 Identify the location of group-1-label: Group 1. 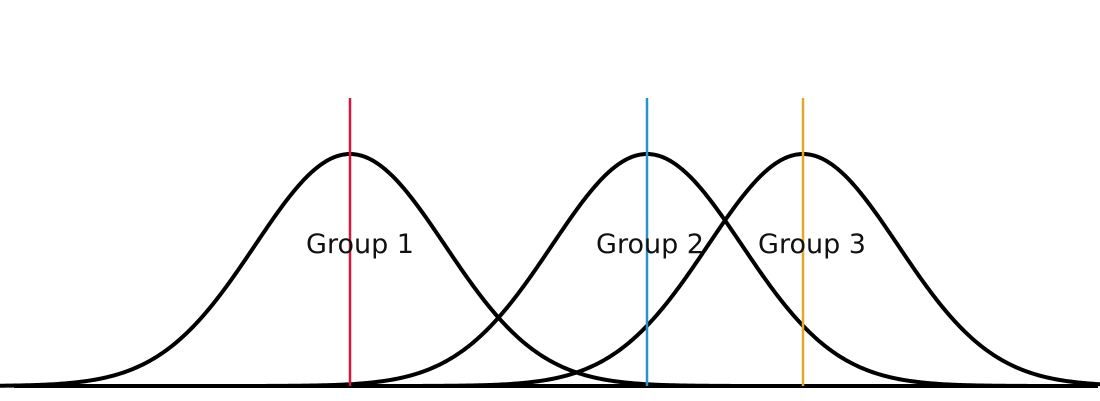
(360, 244).